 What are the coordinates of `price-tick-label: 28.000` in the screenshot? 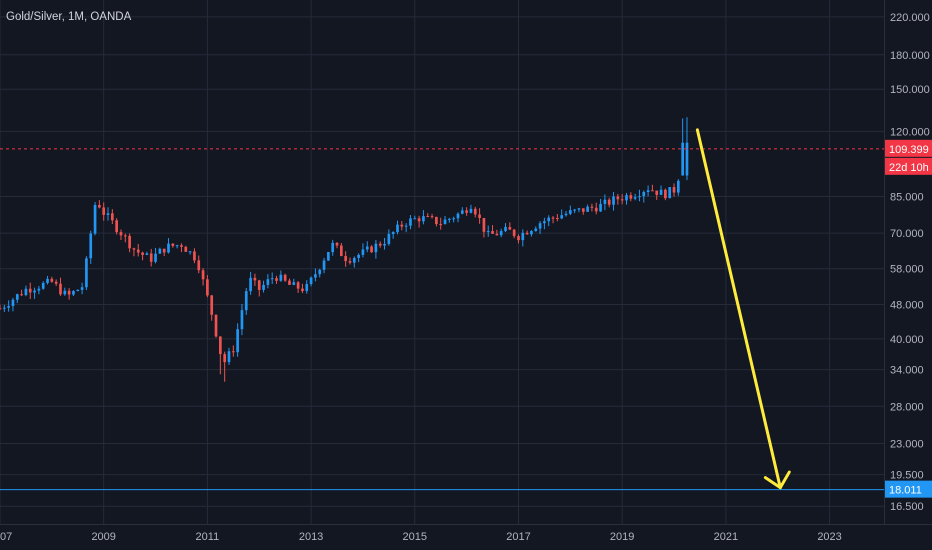 It's located at (907, 407).